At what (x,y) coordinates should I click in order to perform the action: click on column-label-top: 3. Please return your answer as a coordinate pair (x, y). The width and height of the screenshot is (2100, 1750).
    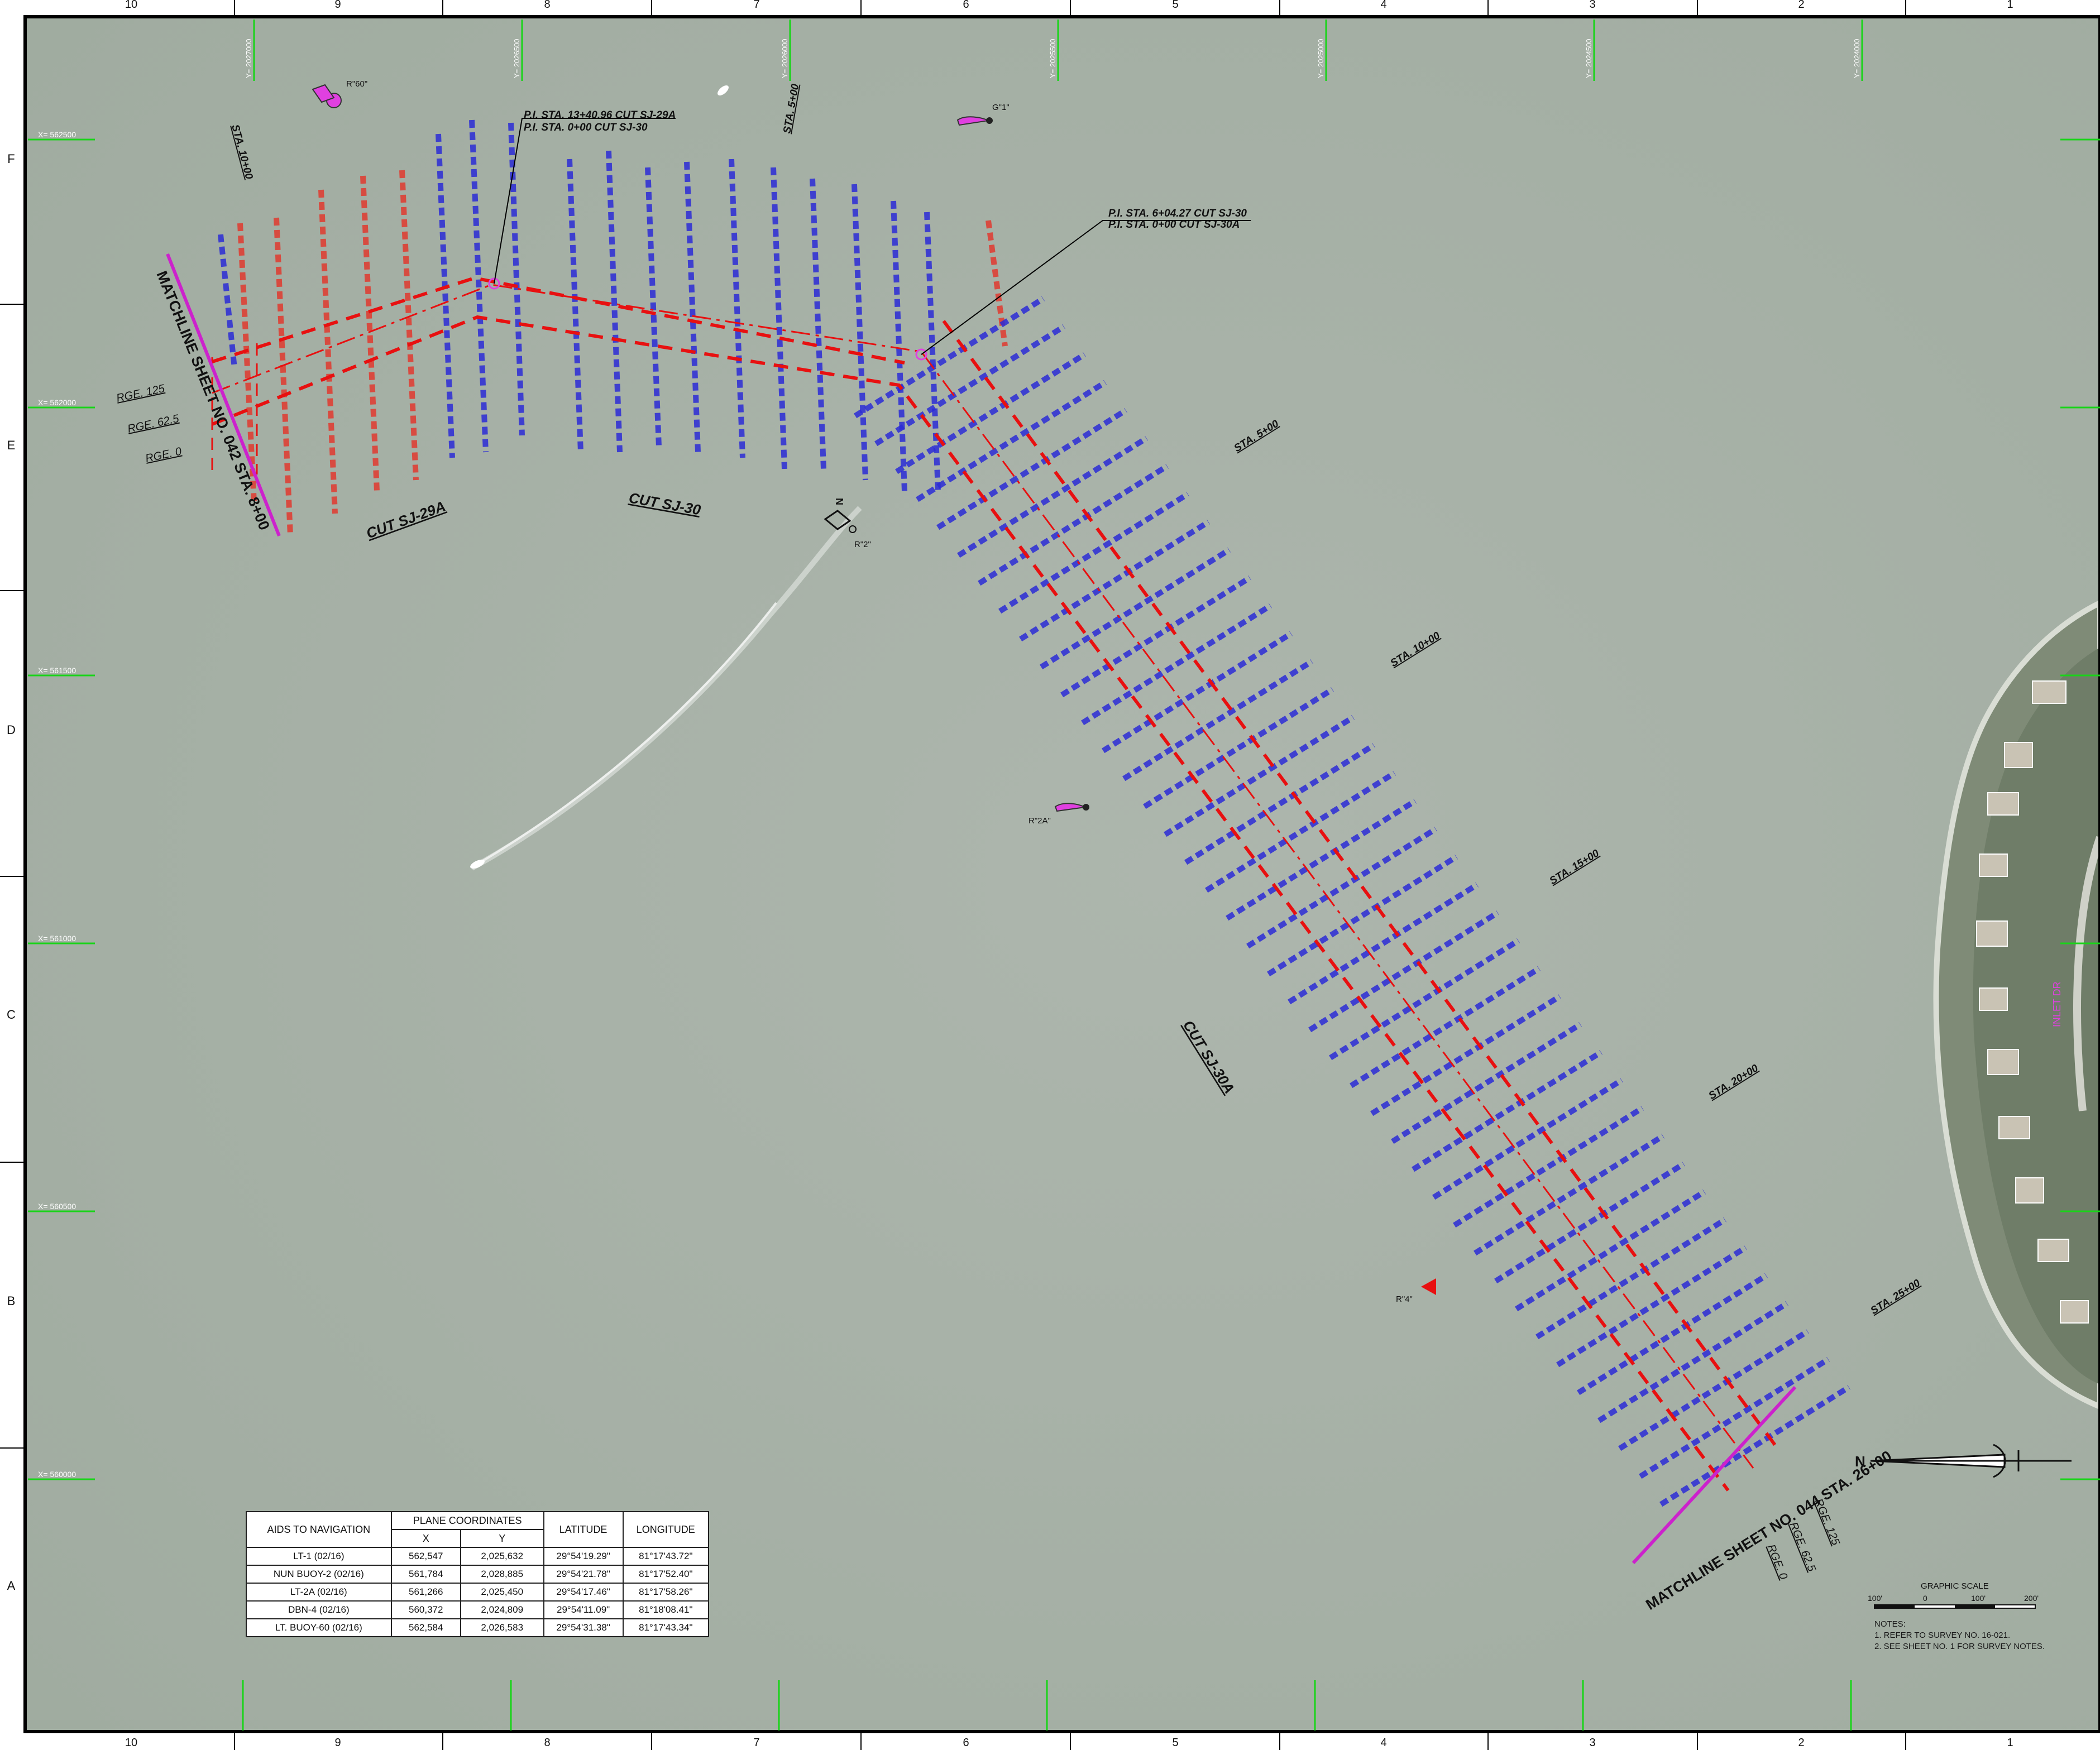
    Looking at the image, I should click on (1592, 5).